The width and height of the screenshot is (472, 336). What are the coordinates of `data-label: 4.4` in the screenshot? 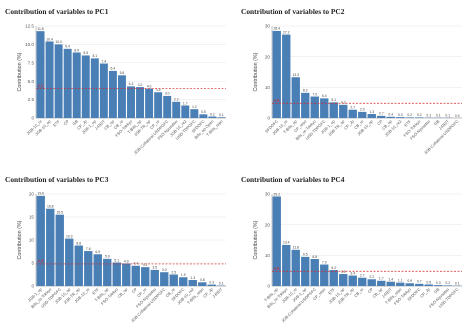 It's located at (135, 264).